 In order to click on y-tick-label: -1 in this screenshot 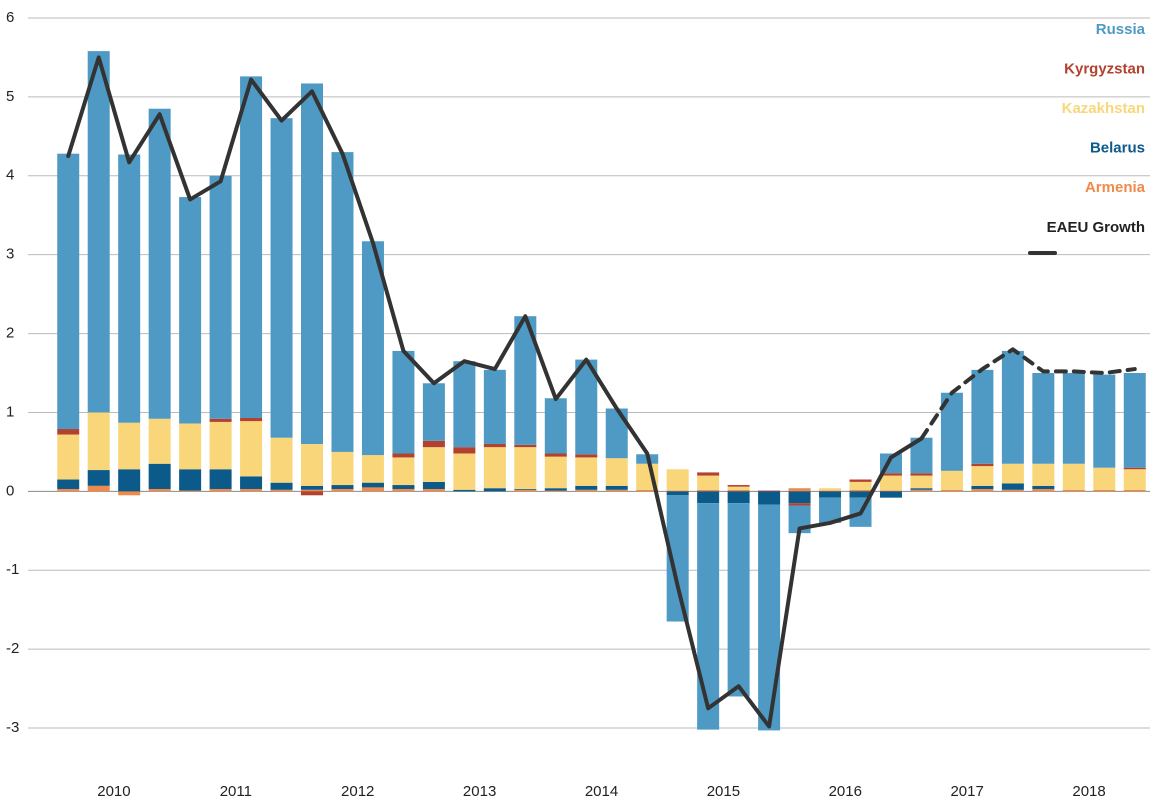, I will do `click(12, 569)`.